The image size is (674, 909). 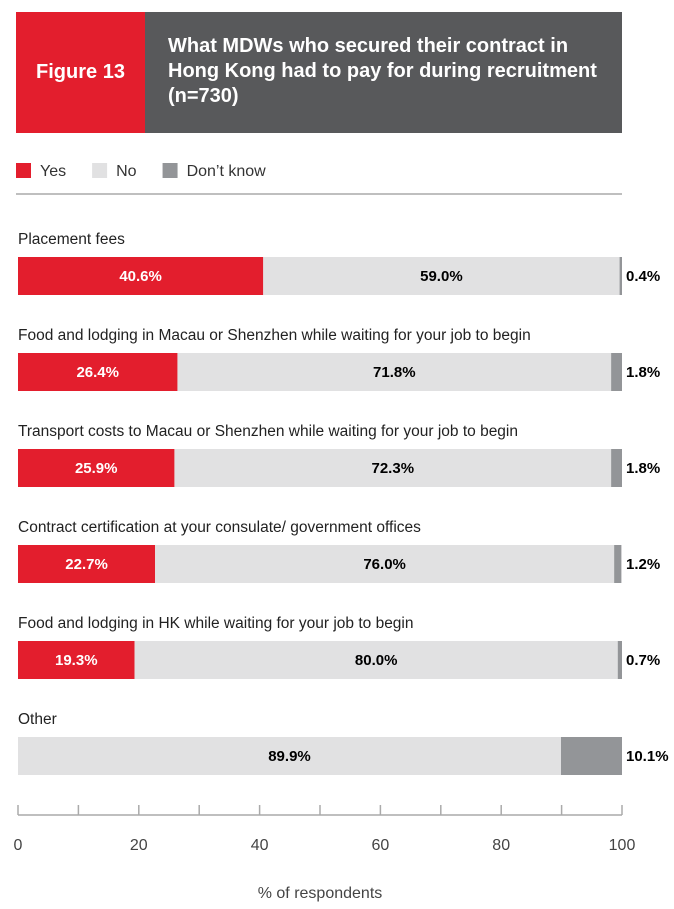 I want to click on value-label: 10.1%, so click(x=647, y=756).